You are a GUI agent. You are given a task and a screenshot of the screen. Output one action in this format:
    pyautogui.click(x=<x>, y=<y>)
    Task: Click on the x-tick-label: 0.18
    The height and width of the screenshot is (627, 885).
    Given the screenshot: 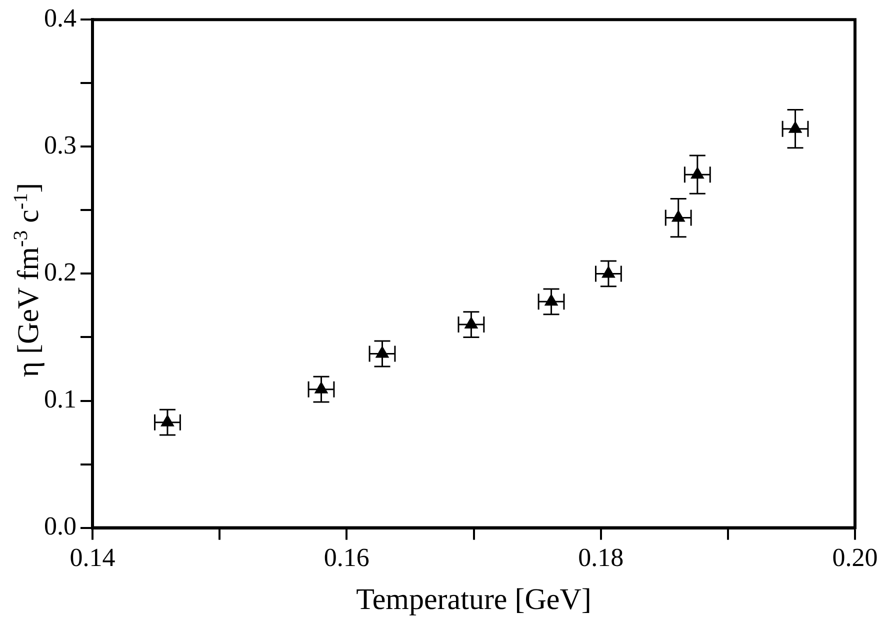 What is the action you would take?
    pyautogui.click(x=601, y=557)
    